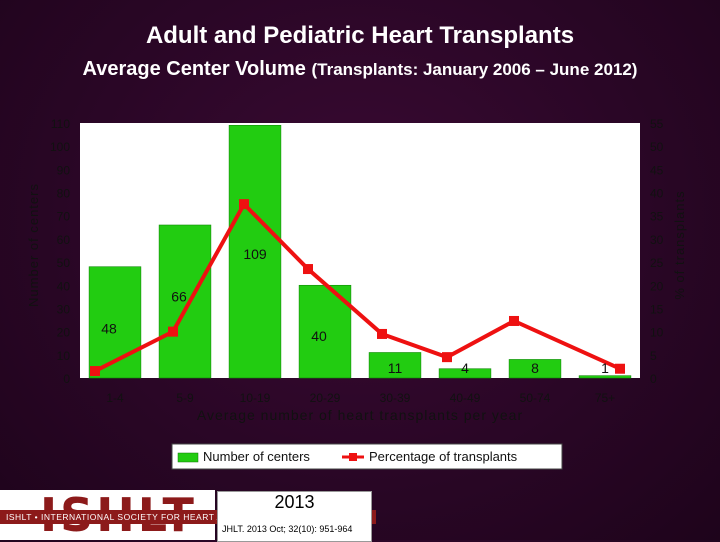 The width and height of the screenshot is (720, 542). Describe the element at coordinates (64, 240) in the screenshot. I see `y-tick-label: 60` at that location.